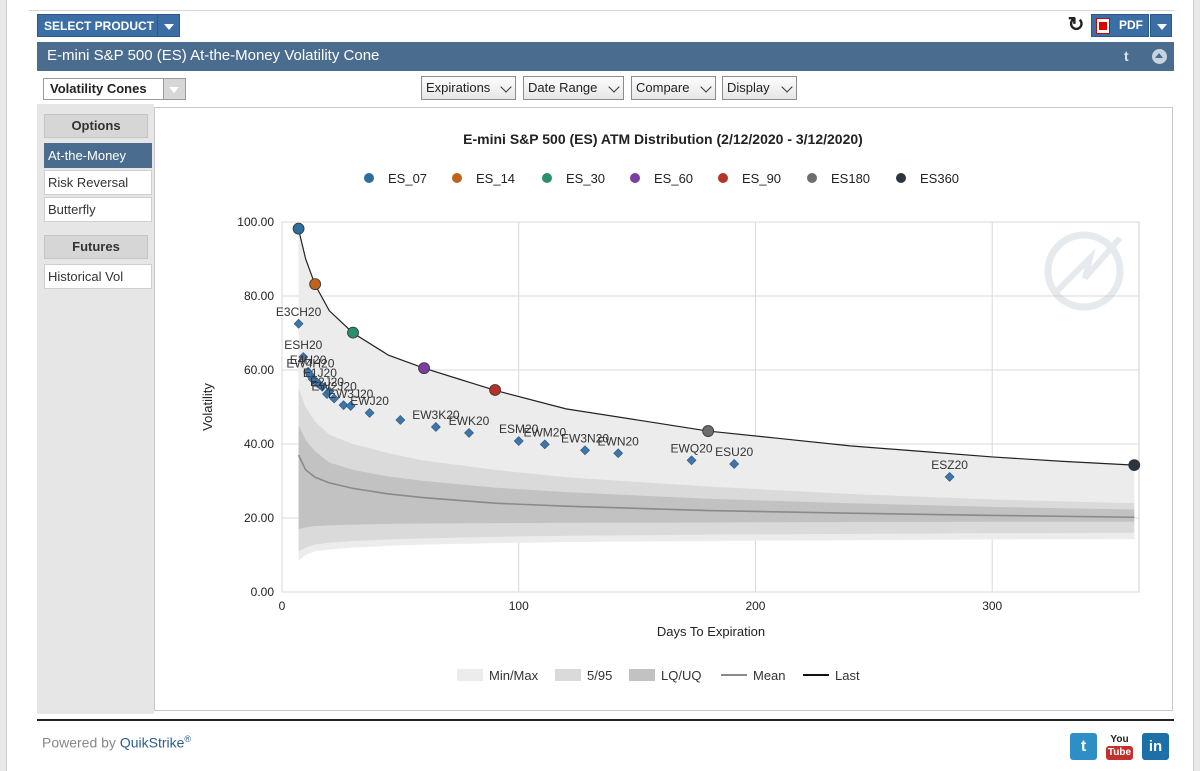  What do you see at coordinates (716, 486) in the screenshot?
I see `mean-line` at bounding box center [716, 486].